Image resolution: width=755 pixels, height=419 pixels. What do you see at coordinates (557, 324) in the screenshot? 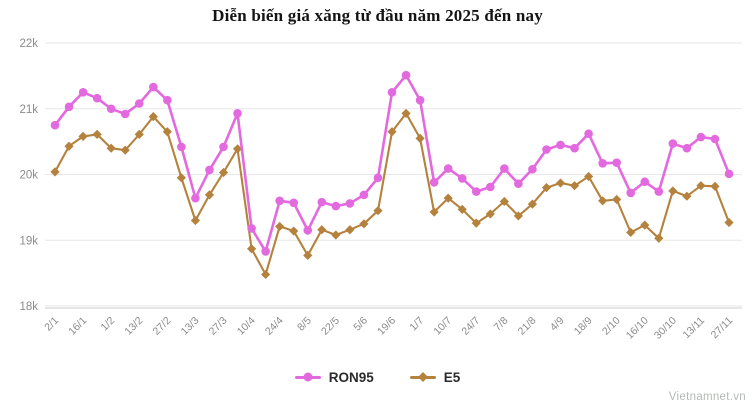
I see `x-axis-tick-label: 4/9` at bounding box center [557, 324].